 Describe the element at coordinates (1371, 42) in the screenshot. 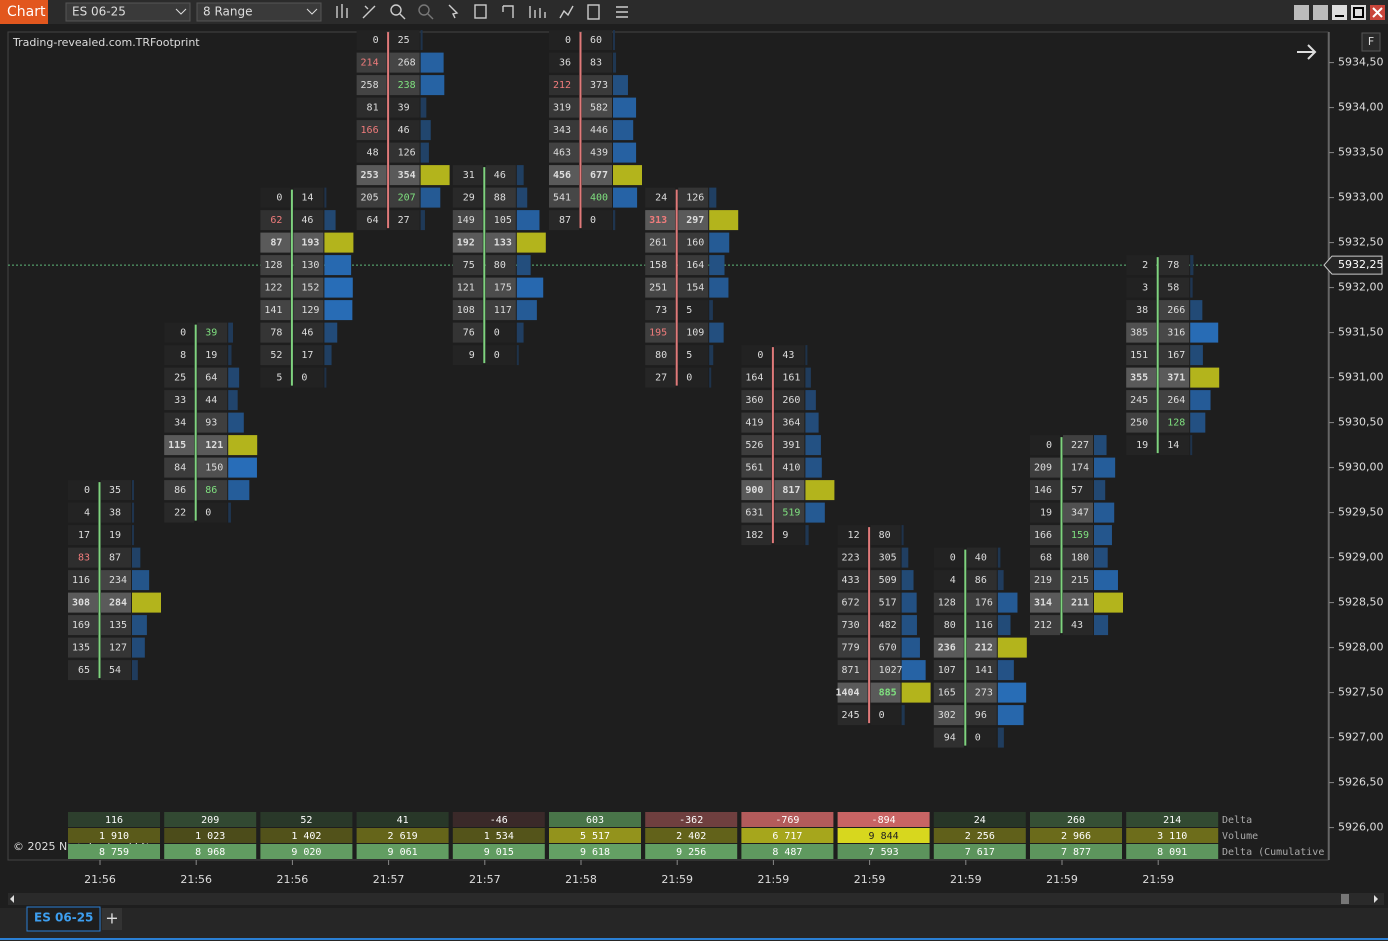

I see `f-button` at that location.